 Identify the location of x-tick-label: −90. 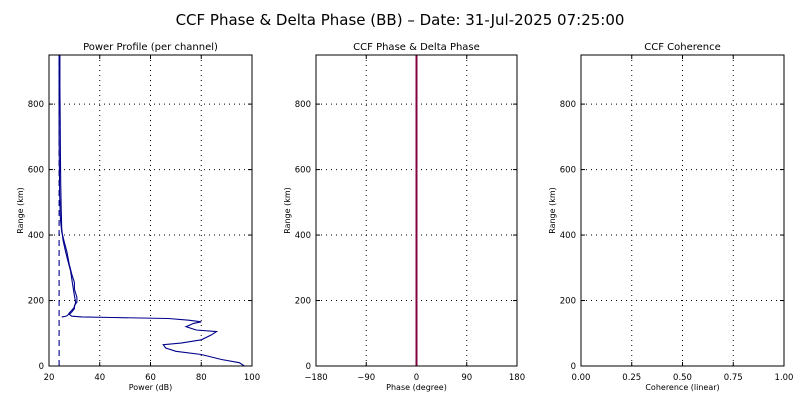
(366, 378).